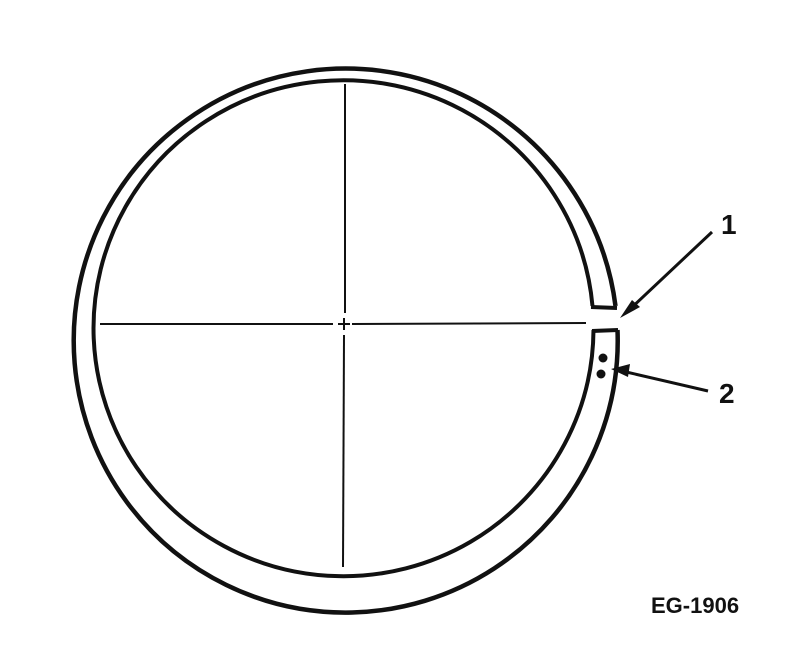 This screenshot has width=800, height=661. Describe the element at coordinates (601, 374) in the screenshot. I see `ring-mark-dot-lower` at that location.